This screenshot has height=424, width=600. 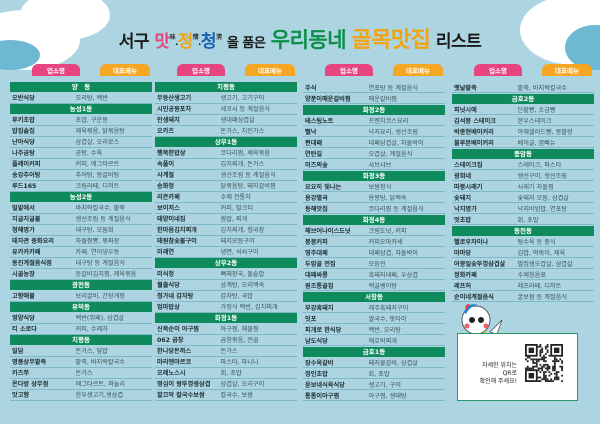 I want to click on restaurant-name: 장수옥갈비, so click(x=319, y=363).